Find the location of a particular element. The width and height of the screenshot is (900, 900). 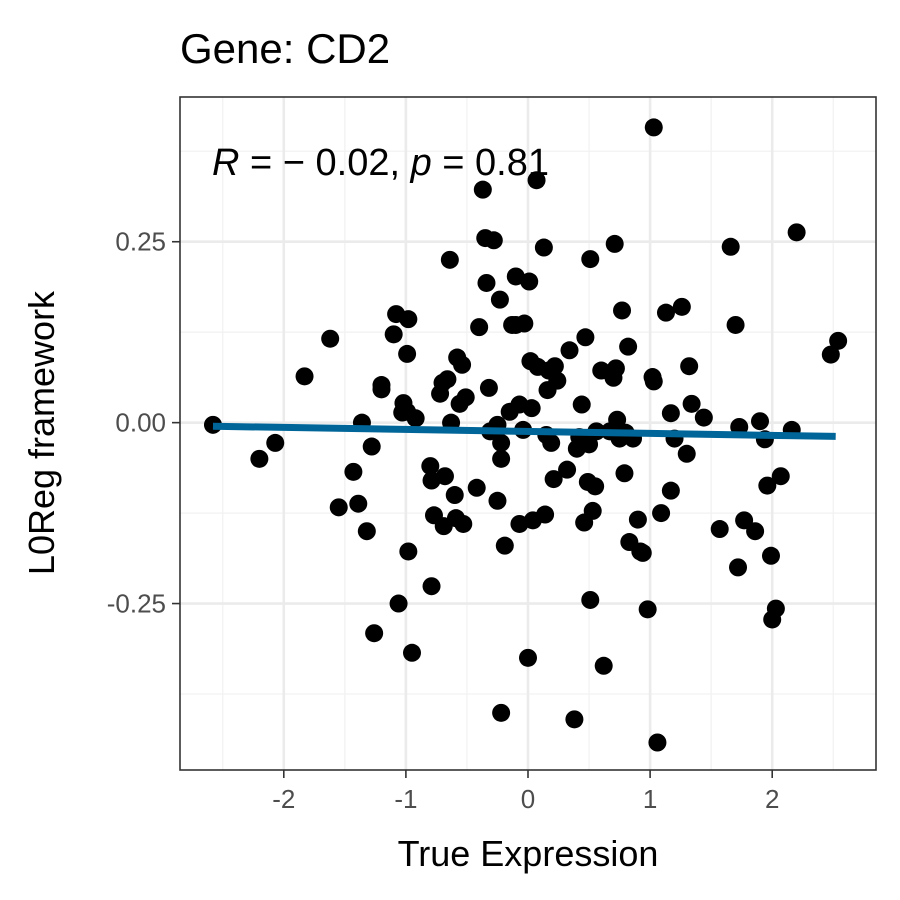

y-axis-title: L0Reg framework is located at coordinates (41, 432).